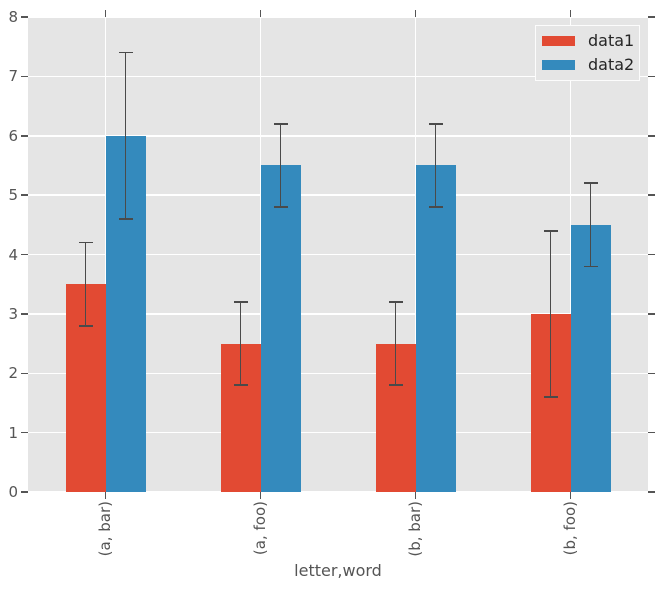 The image size is (658, 593). I want to click on legend-swatch-data2, so click(558, 64).